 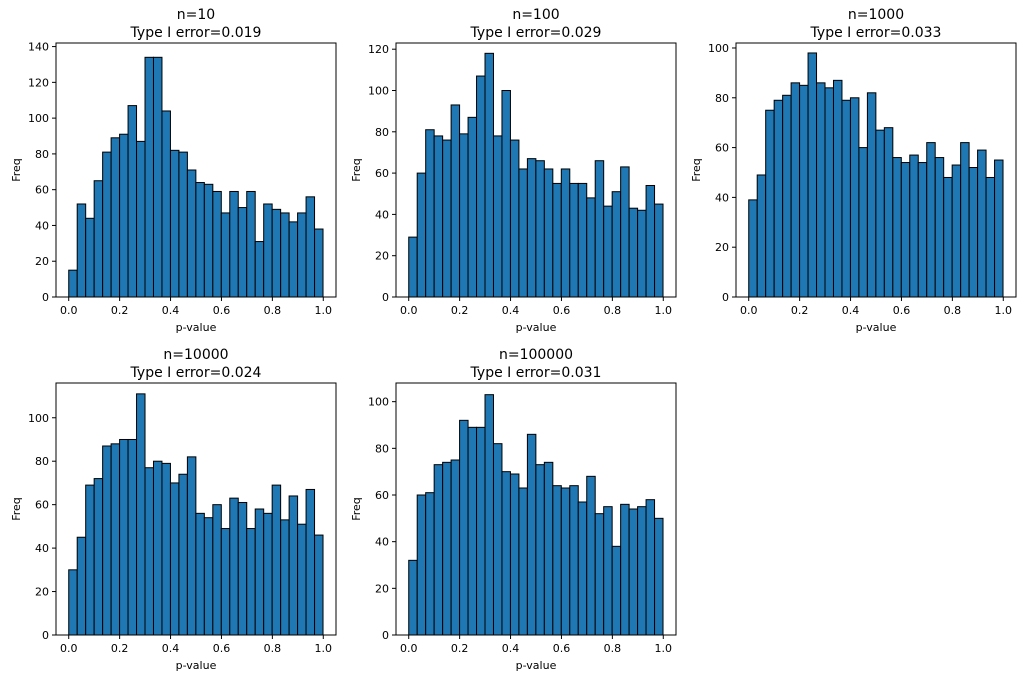 I want to click on x-tick-label: 0.0, so click(x=409, y=310).